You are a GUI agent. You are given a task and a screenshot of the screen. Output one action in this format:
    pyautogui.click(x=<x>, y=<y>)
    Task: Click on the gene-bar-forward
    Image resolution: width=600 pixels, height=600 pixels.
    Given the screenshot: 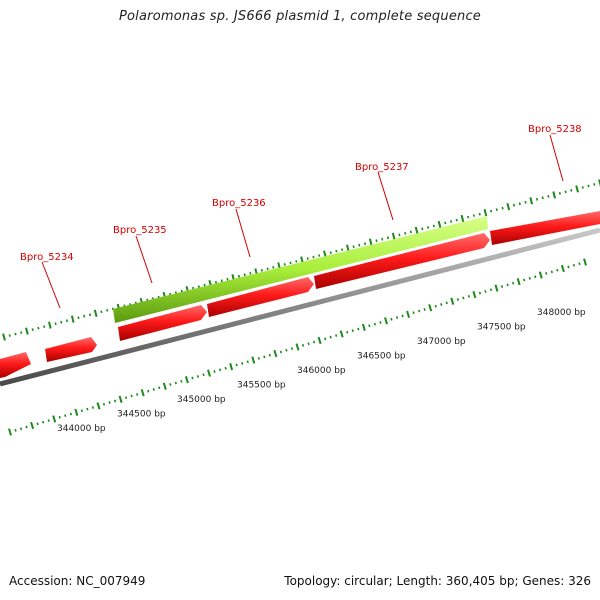 What is the action you would take?
    pyautogui.click(x=300, y=269)
    